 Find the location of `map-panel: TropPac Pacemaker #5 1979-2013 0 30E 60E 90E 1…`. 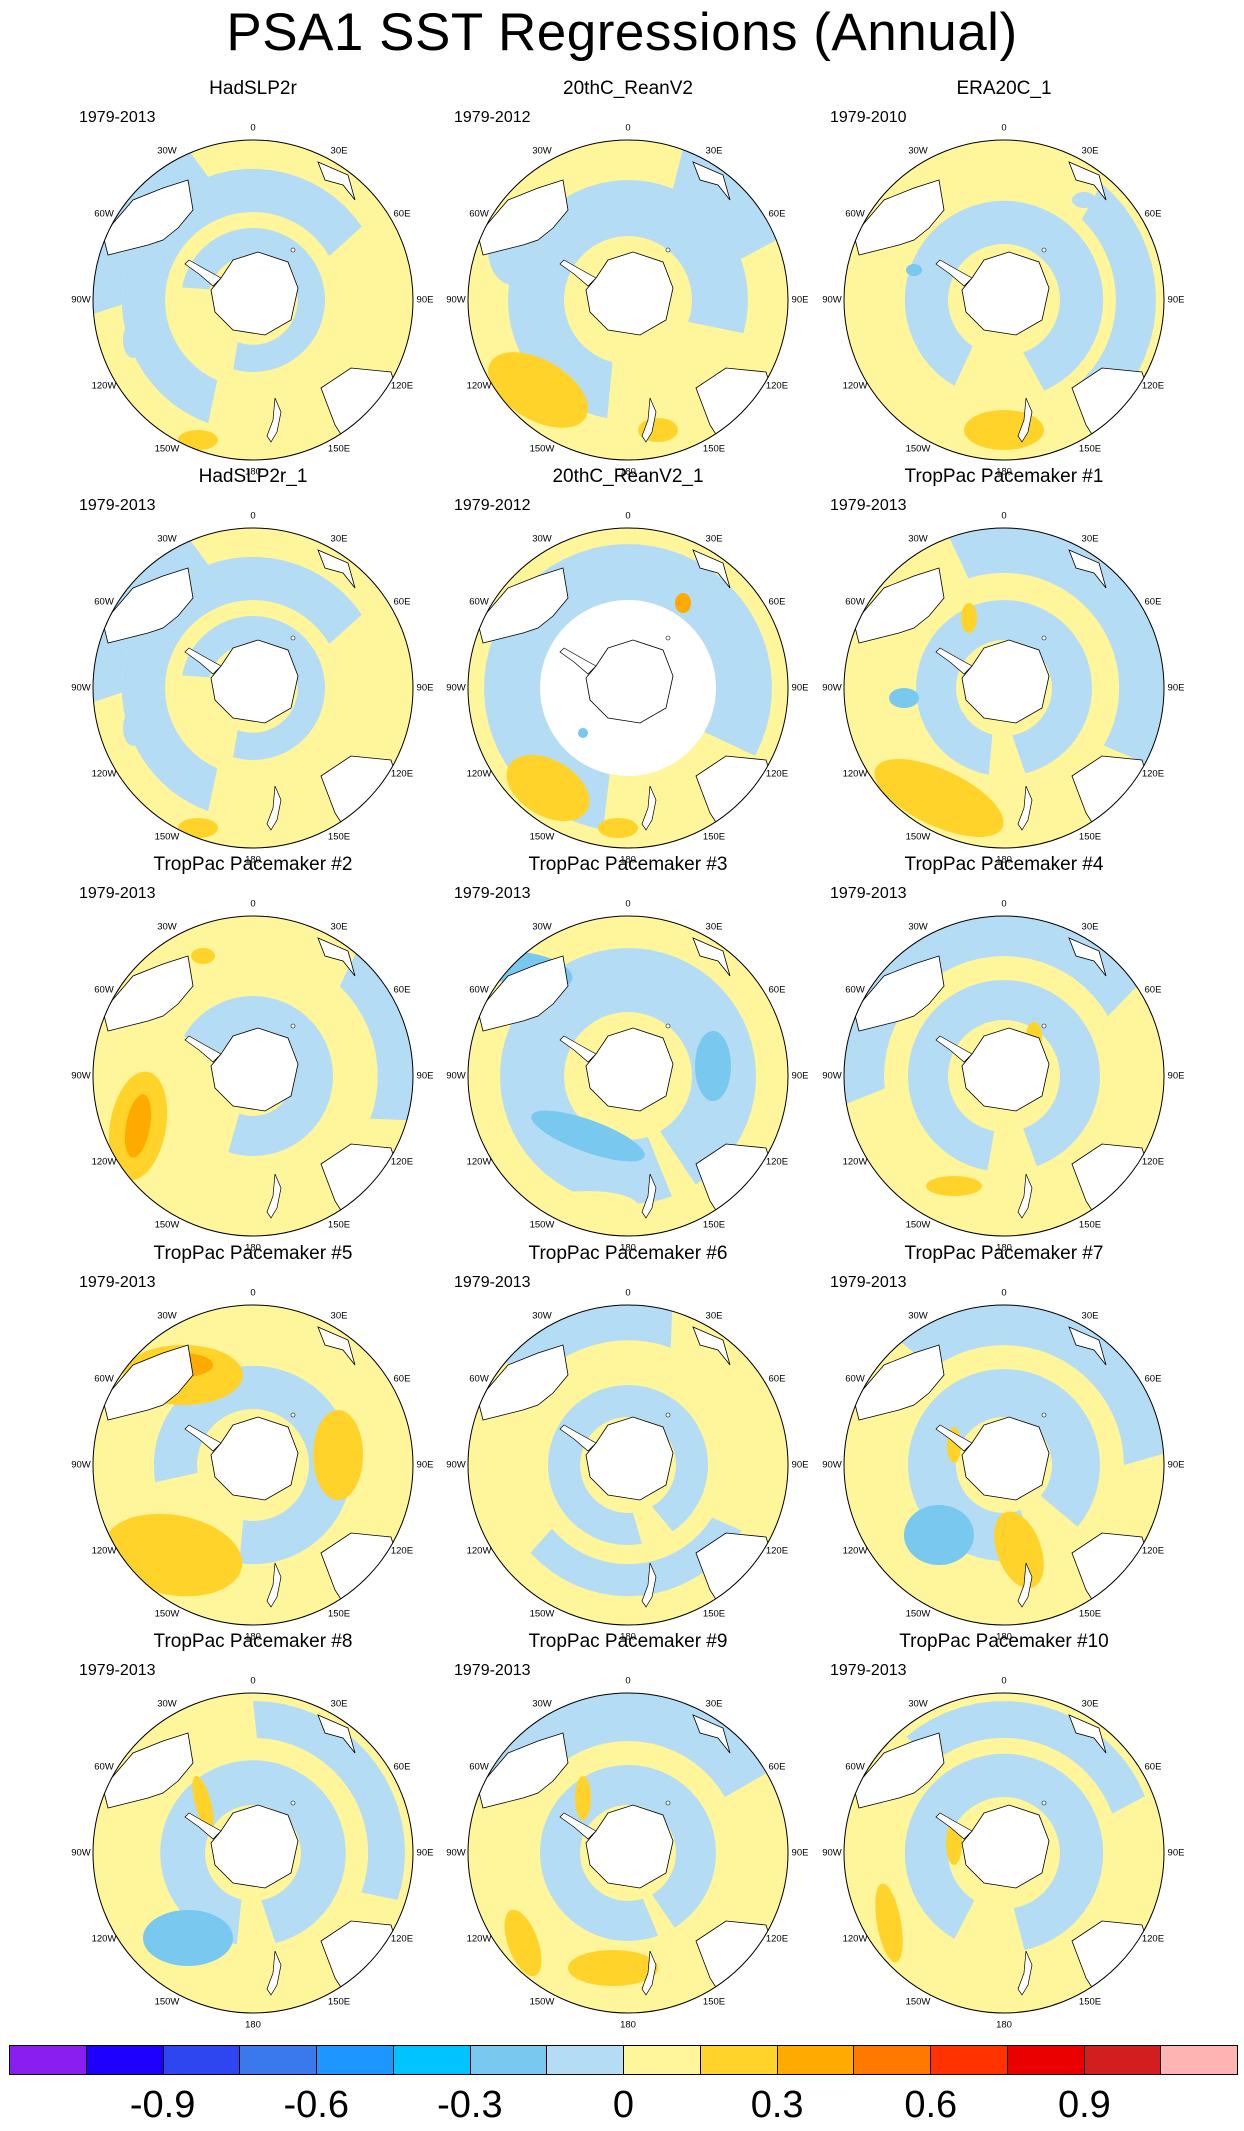

map-panel: TropPac Pacemaker #5 1979-2013 0 30E 60E 90E 1… is located at coordinates (252, 1443).